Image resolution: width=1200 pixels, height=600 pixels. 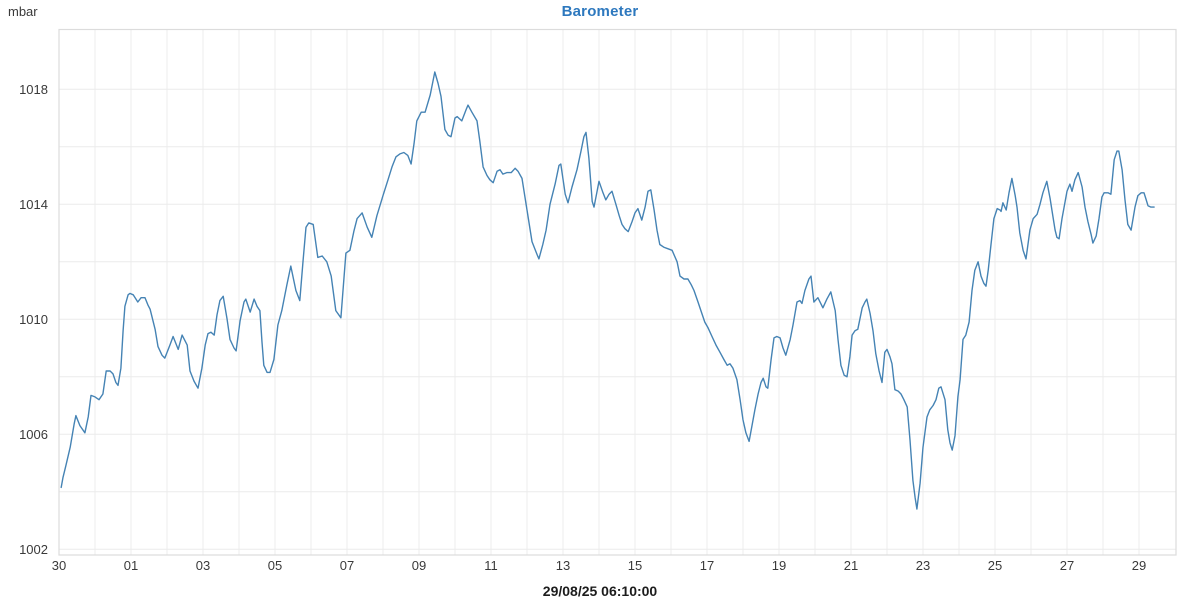 I want to click on x-tick-label-01: 01, so click(x=131, y=565).